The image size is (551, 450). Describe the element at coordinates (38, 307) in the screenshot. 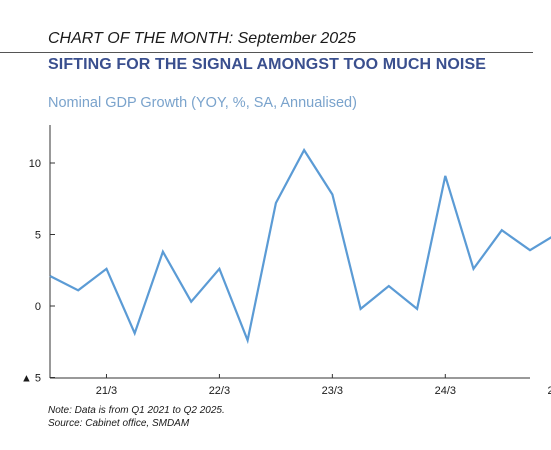

I see `y-tick-label: 0` at that location.